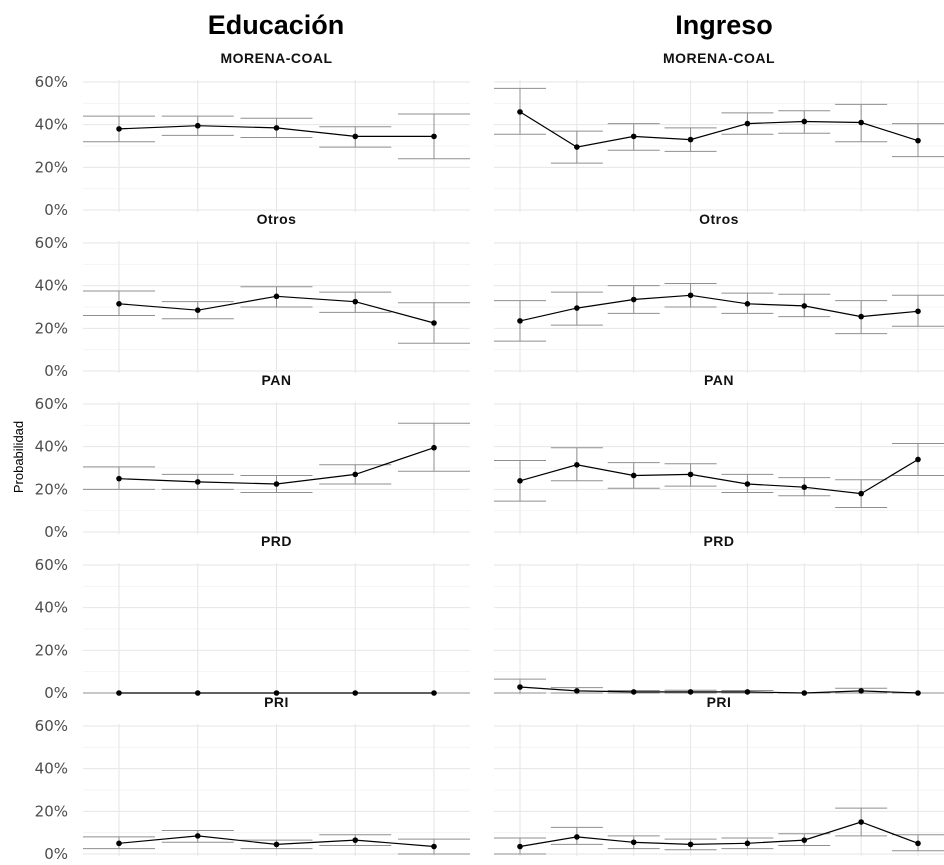 The width and height of the screenshot is (944, 865). What do you see at coordinates (276, 541) in the screenshot?
I see `facet-title: PRD` at bounding box center [276, 541].